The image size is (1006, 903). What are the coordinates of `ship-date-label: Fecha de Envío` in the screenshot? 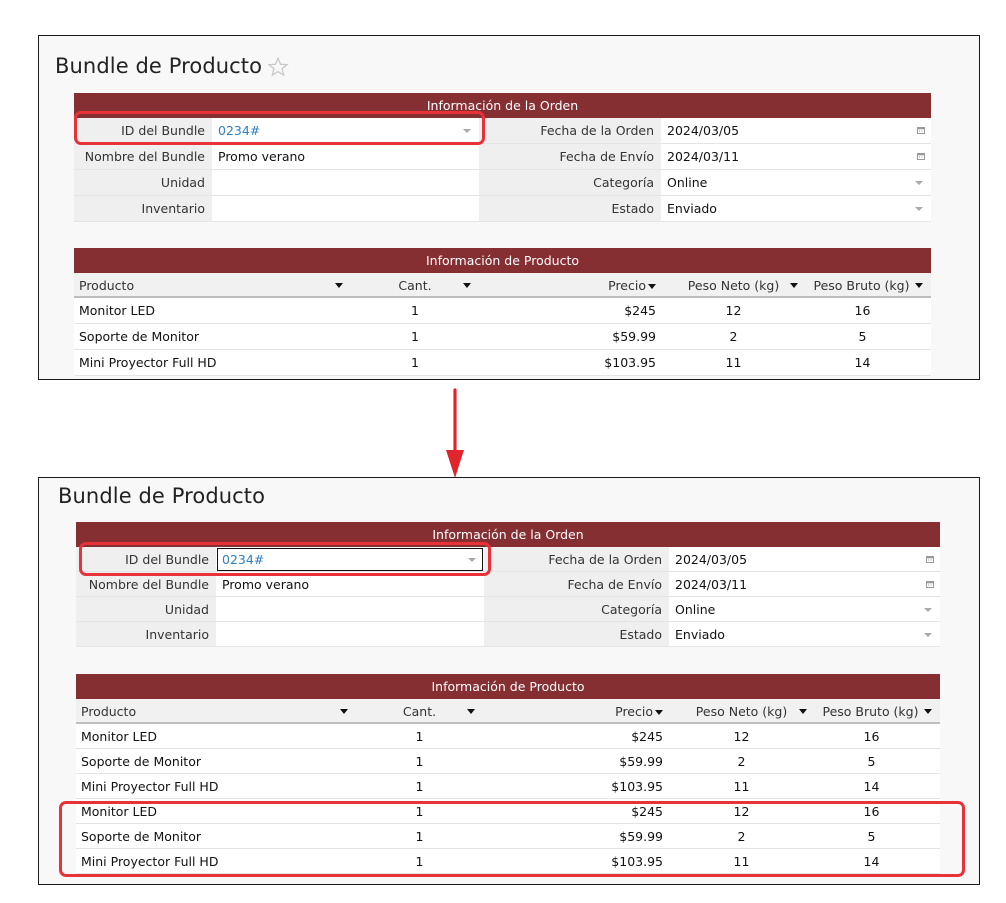 It's located at (576, 584).